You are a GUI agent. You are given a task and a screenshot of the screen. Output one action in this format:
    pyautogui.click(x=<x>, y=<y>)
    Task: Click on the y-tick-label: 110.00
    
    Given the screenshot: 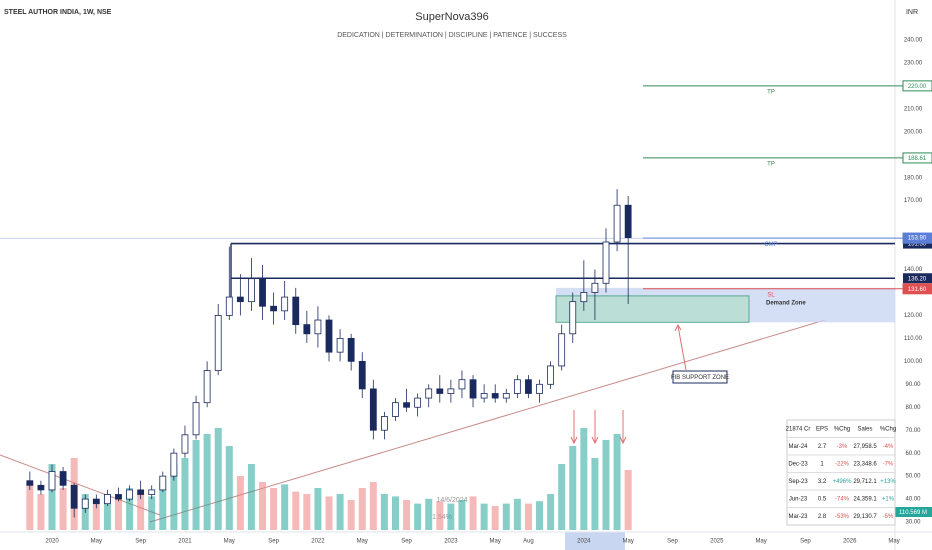 What is the action you would take?
    pyautogui.click(x=913, y=339)
    